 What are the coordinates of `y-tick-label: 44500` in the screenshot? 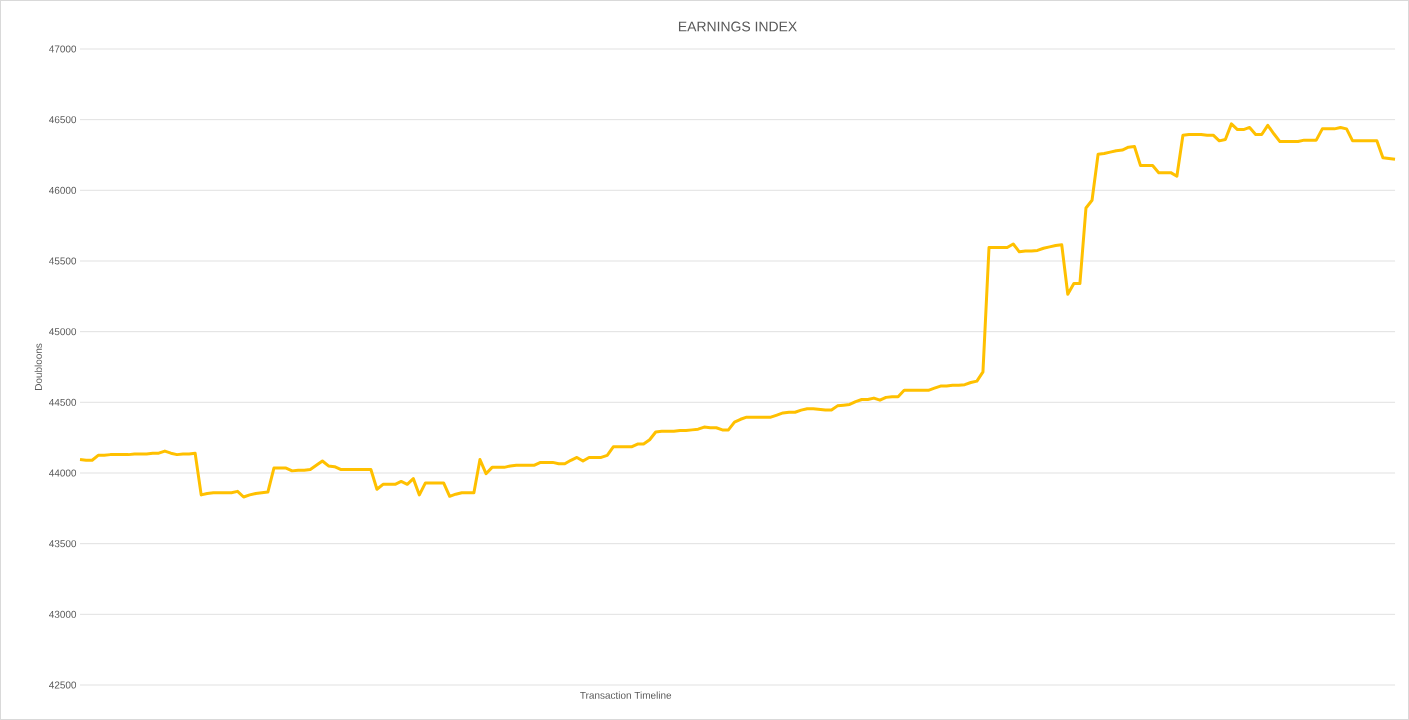 It's located at (63, 402).